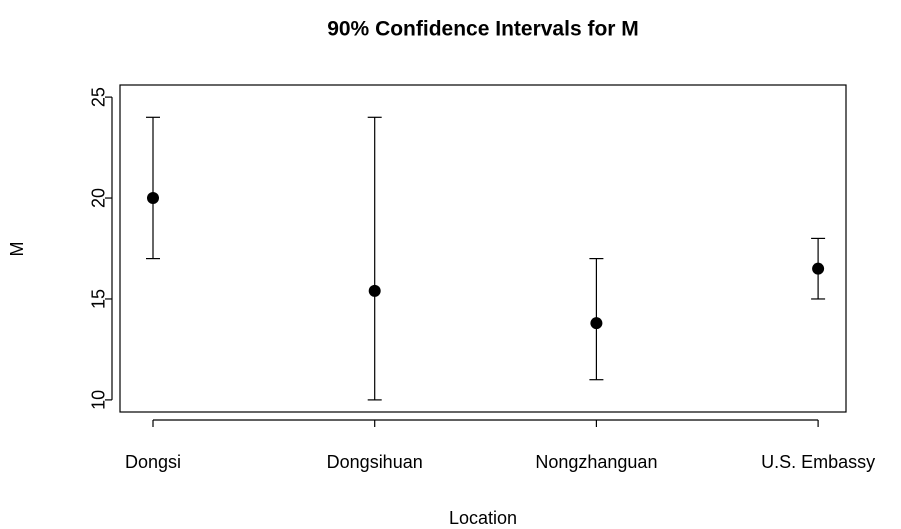  I want to click on x-tick-label: Dongsihuan, so click(375, 462).